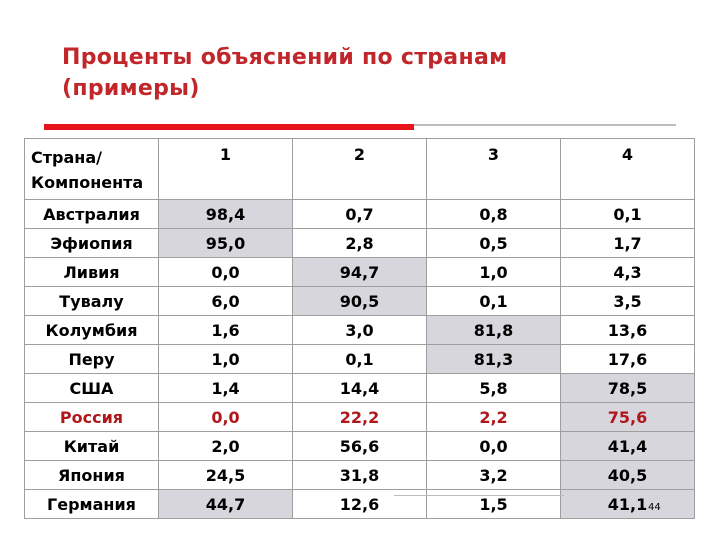  I want to click on value-cell: 0,8, so click(493, 214).